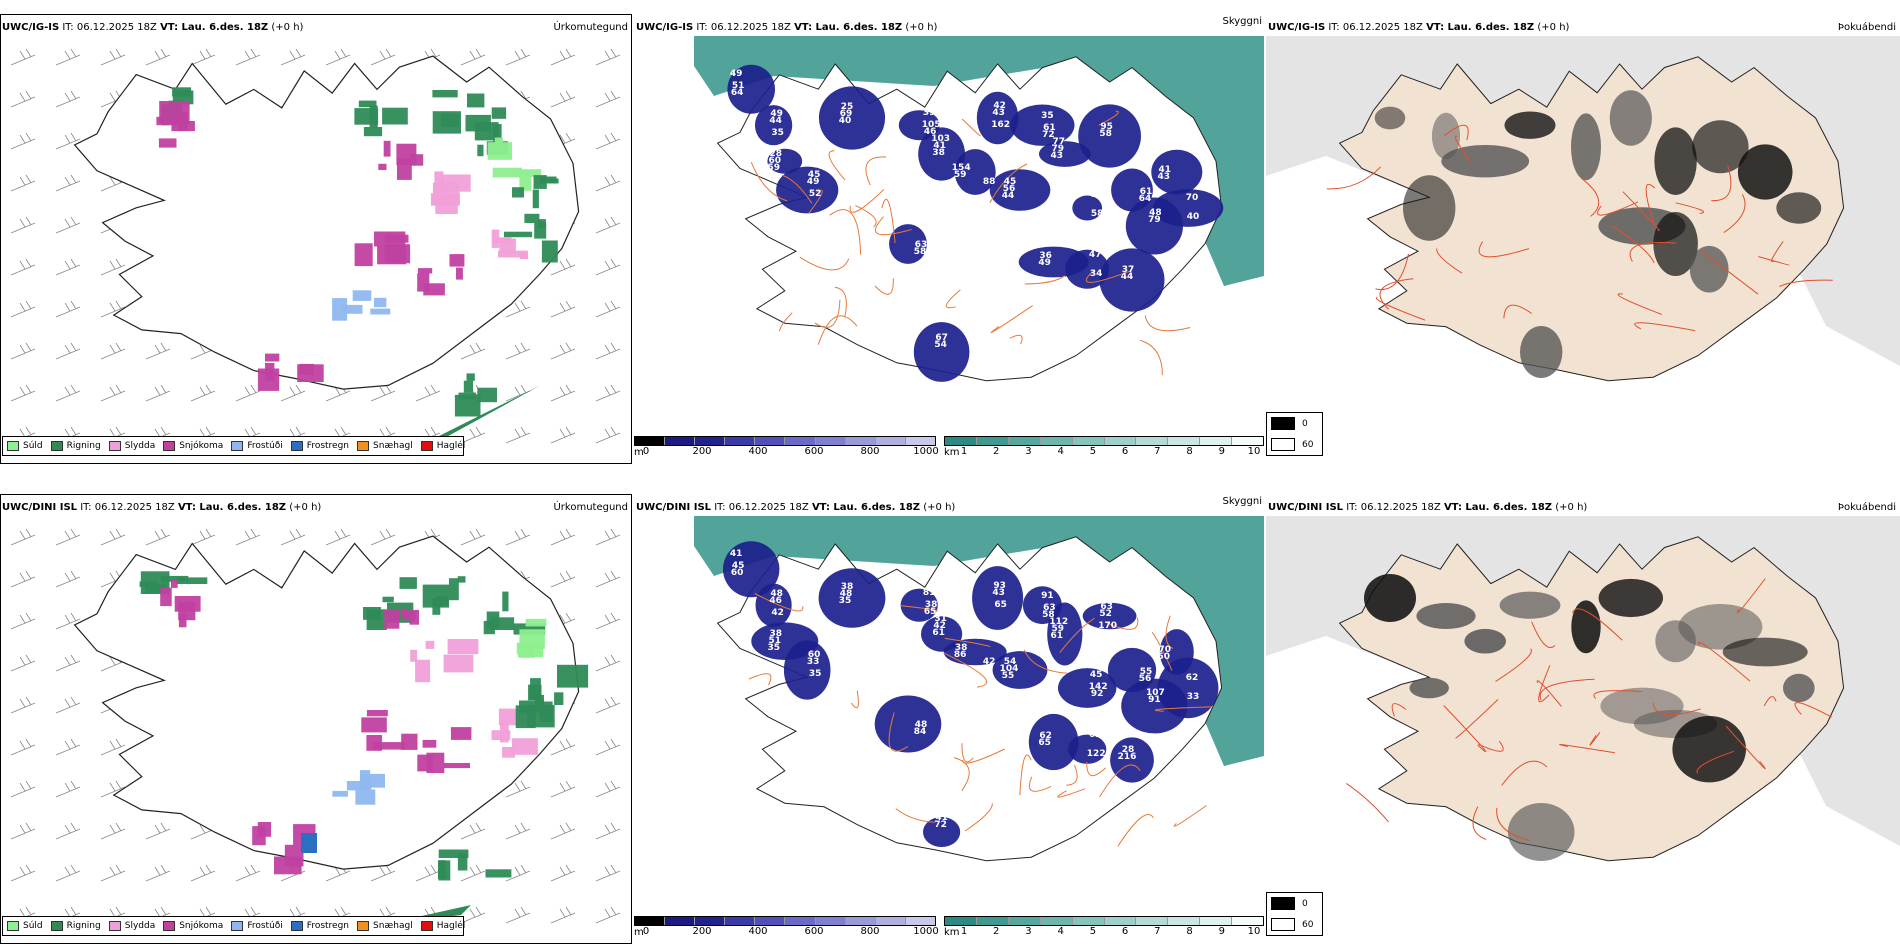 This screenshot has width=1900, height=950. I want to click on snow-depth-label: 56, so click(1009, 189).